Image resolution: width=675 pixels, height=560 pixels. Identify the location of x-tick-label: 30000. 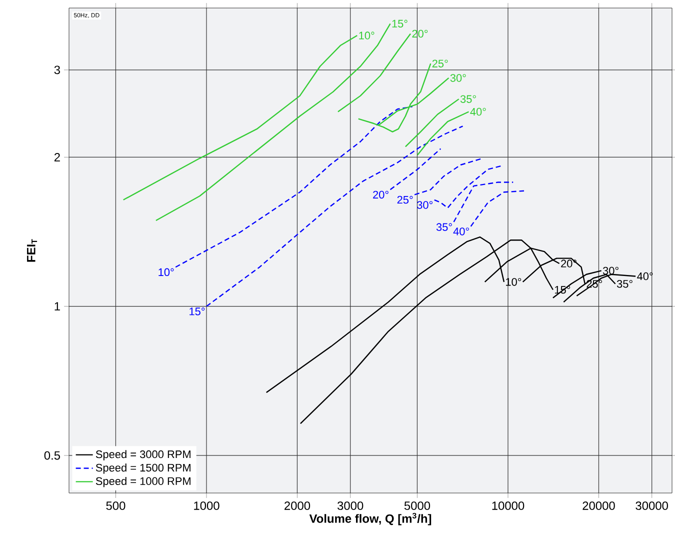
(652, 505).